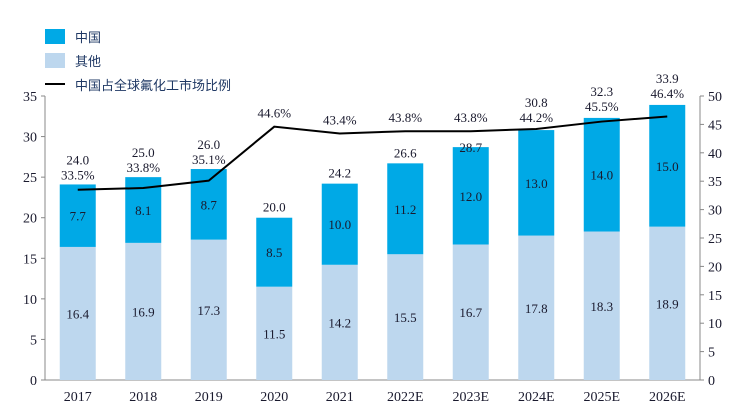  Describe the element at coordinates (536, 102) in the screenshot. I see `total-label: 30.8` at that location.